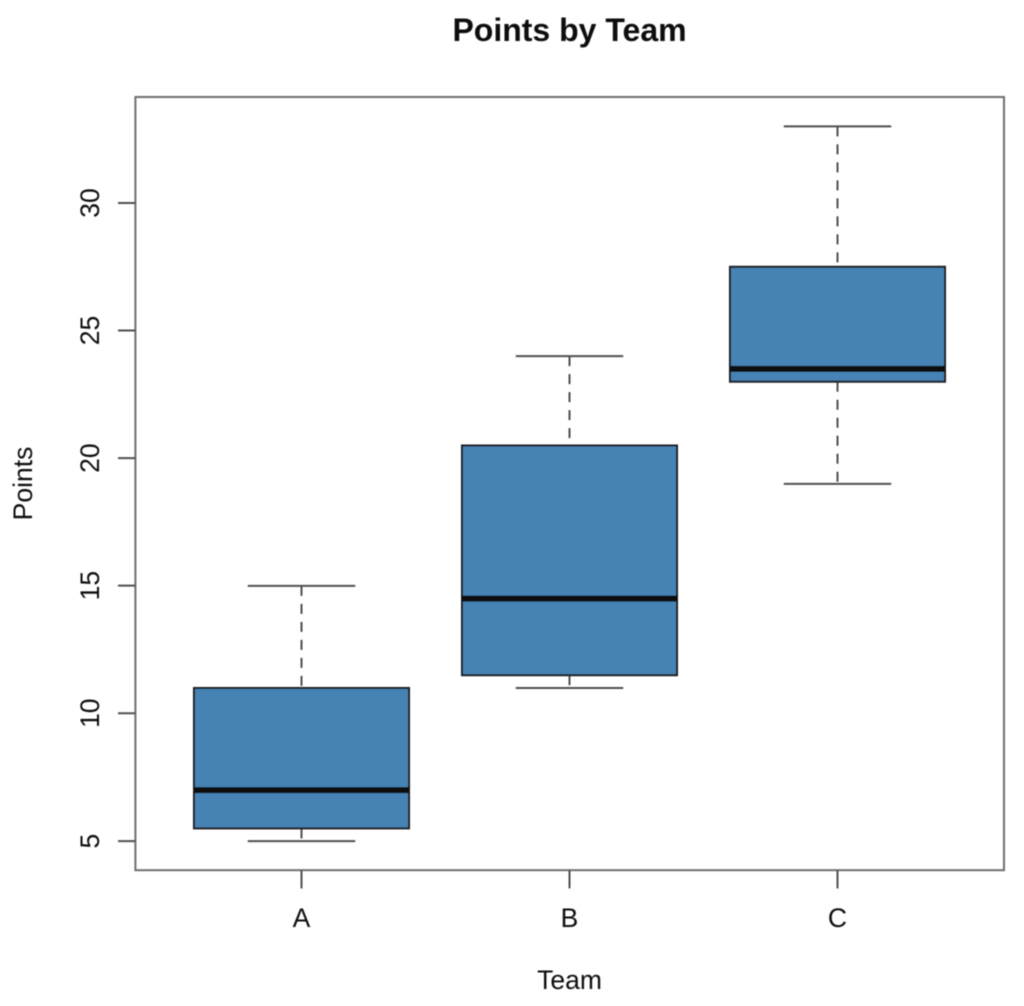  Describe the element at coordinates (569, 30) in the screenshot. I see `svg-text: Points by Team` at that location.